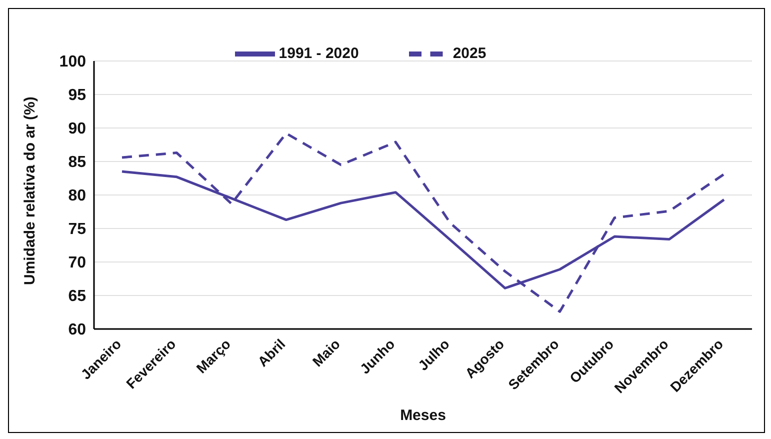 This screenshot has width=771, height=439. What do you see at coordinates (29, 190) in the screenshot?
I see `y-axis-title: Umidade relativa do ar (%)` at bounding box center [29, 190].